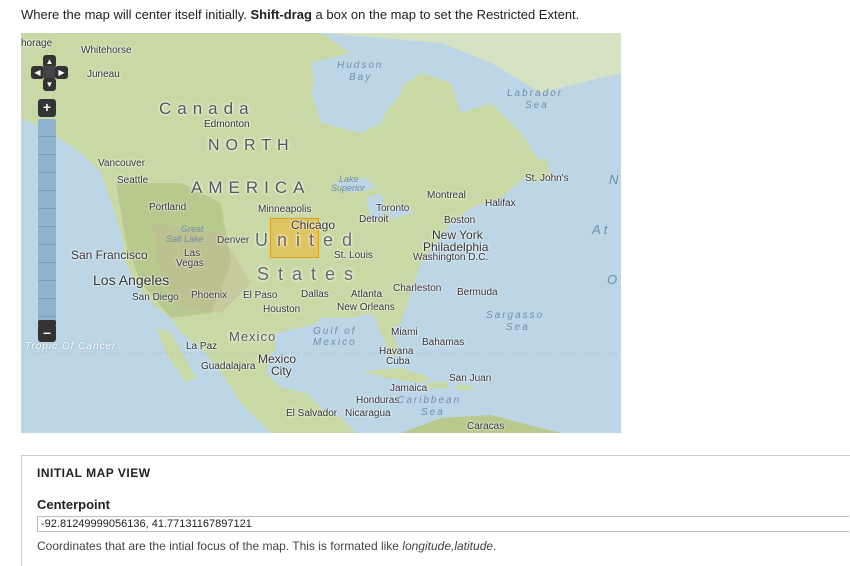 The width and height of the screenshot is (850, 566). I want to click on label-st-louis: St. Louis, so click(353, 255).